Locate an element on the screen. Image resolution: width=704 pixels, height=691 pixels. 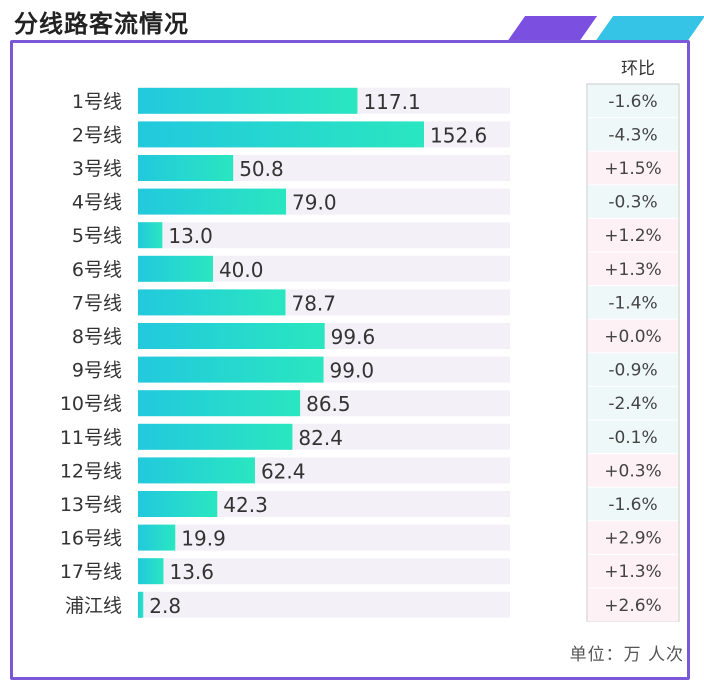
change-value: -2.4% is located at coordinates (632, 404).